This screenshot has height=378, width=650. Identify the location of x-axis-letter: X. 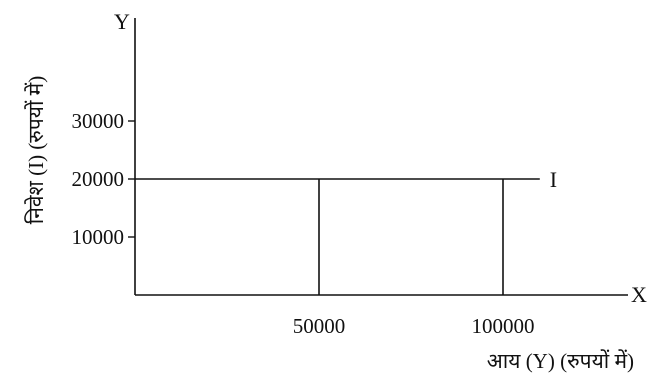
(639, 294).